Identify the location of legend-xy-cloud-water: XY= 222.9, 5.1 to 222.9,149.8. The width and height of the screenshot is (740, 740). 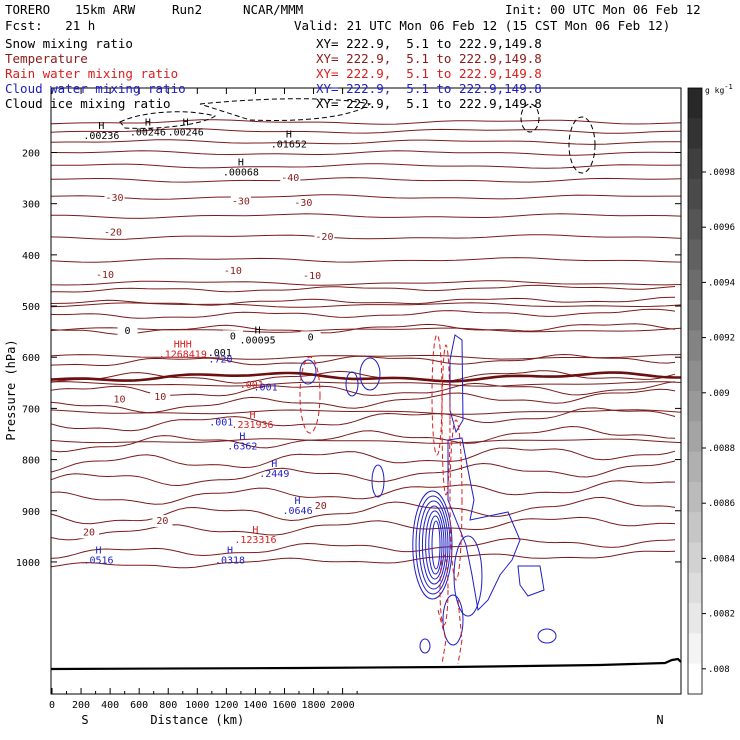
(429, 88).